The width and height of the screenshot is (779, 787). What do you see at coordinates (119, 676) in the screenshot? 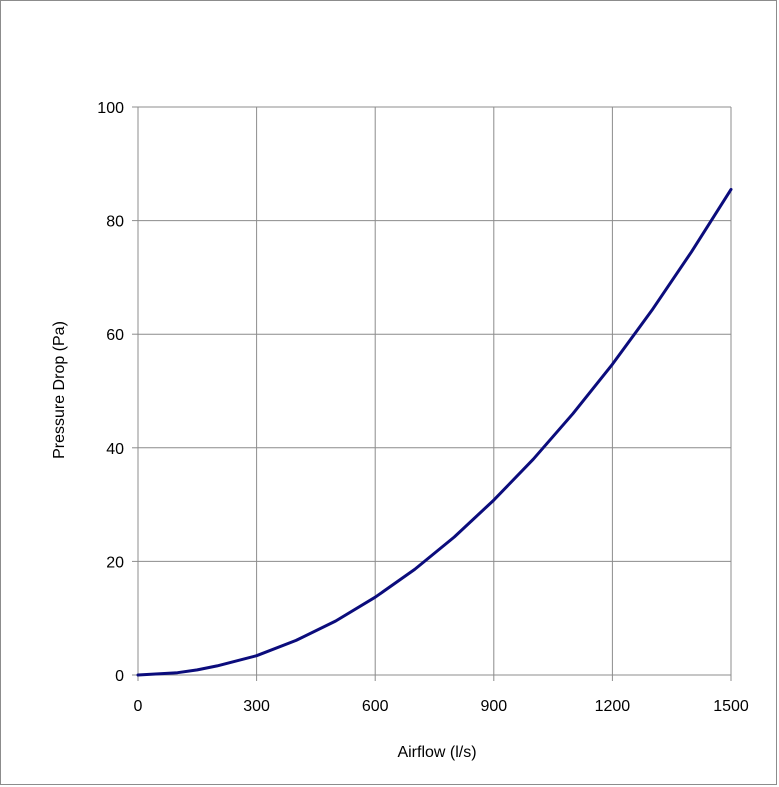
I see `y-tick-label: 0` at bounding box center [119, 676].